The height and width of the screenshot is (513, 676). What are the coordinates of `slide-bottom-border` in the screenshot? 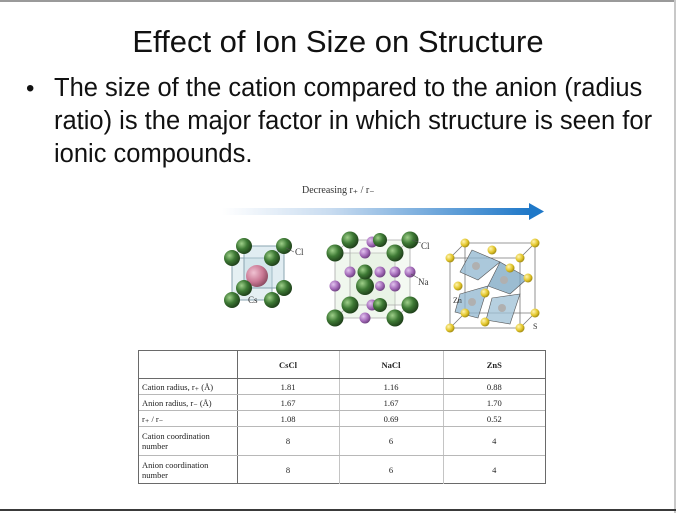 It's located at (338, 510).